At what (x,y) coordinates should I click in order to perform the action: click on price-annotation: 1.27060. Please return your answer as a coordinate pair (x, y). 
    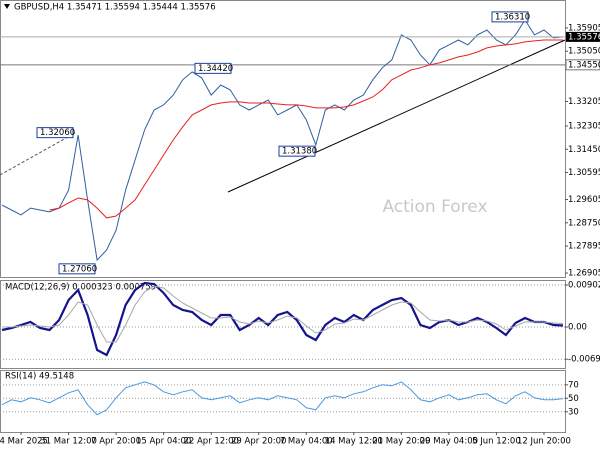
    Looking at the image, I should click on (79, 269).